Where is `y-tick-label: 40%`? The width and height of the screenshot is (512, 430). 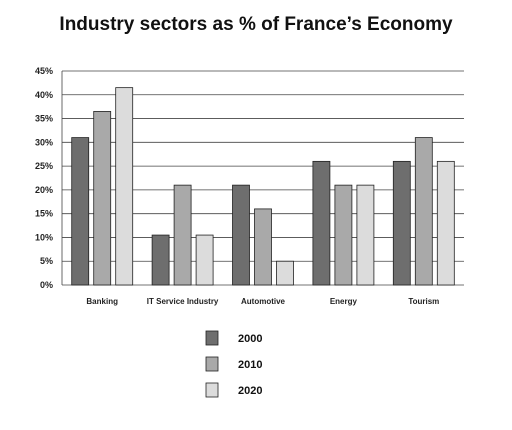 y-tick-label: 40% is located at coordinates (44, 95).